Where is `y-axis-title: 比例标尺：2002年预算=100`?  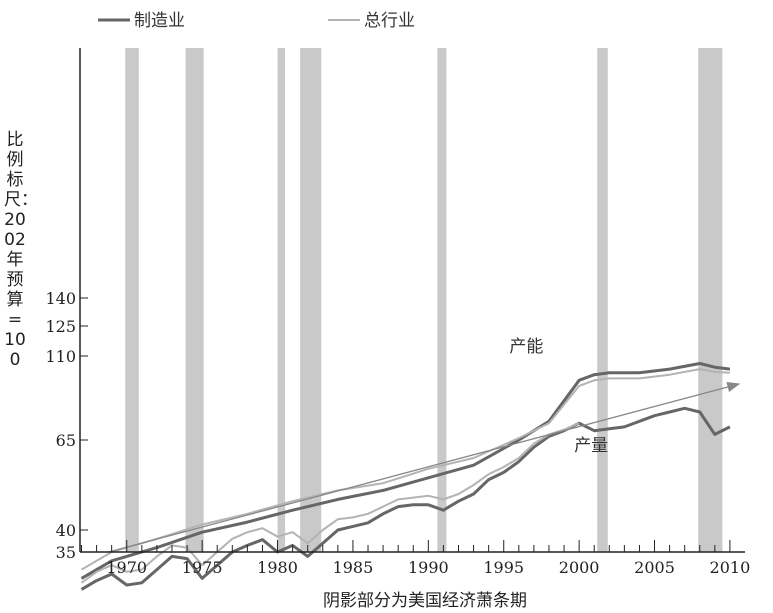 y-axis-title: 比例标尺：2002年预算=100 is located at coordinates (21, 250).